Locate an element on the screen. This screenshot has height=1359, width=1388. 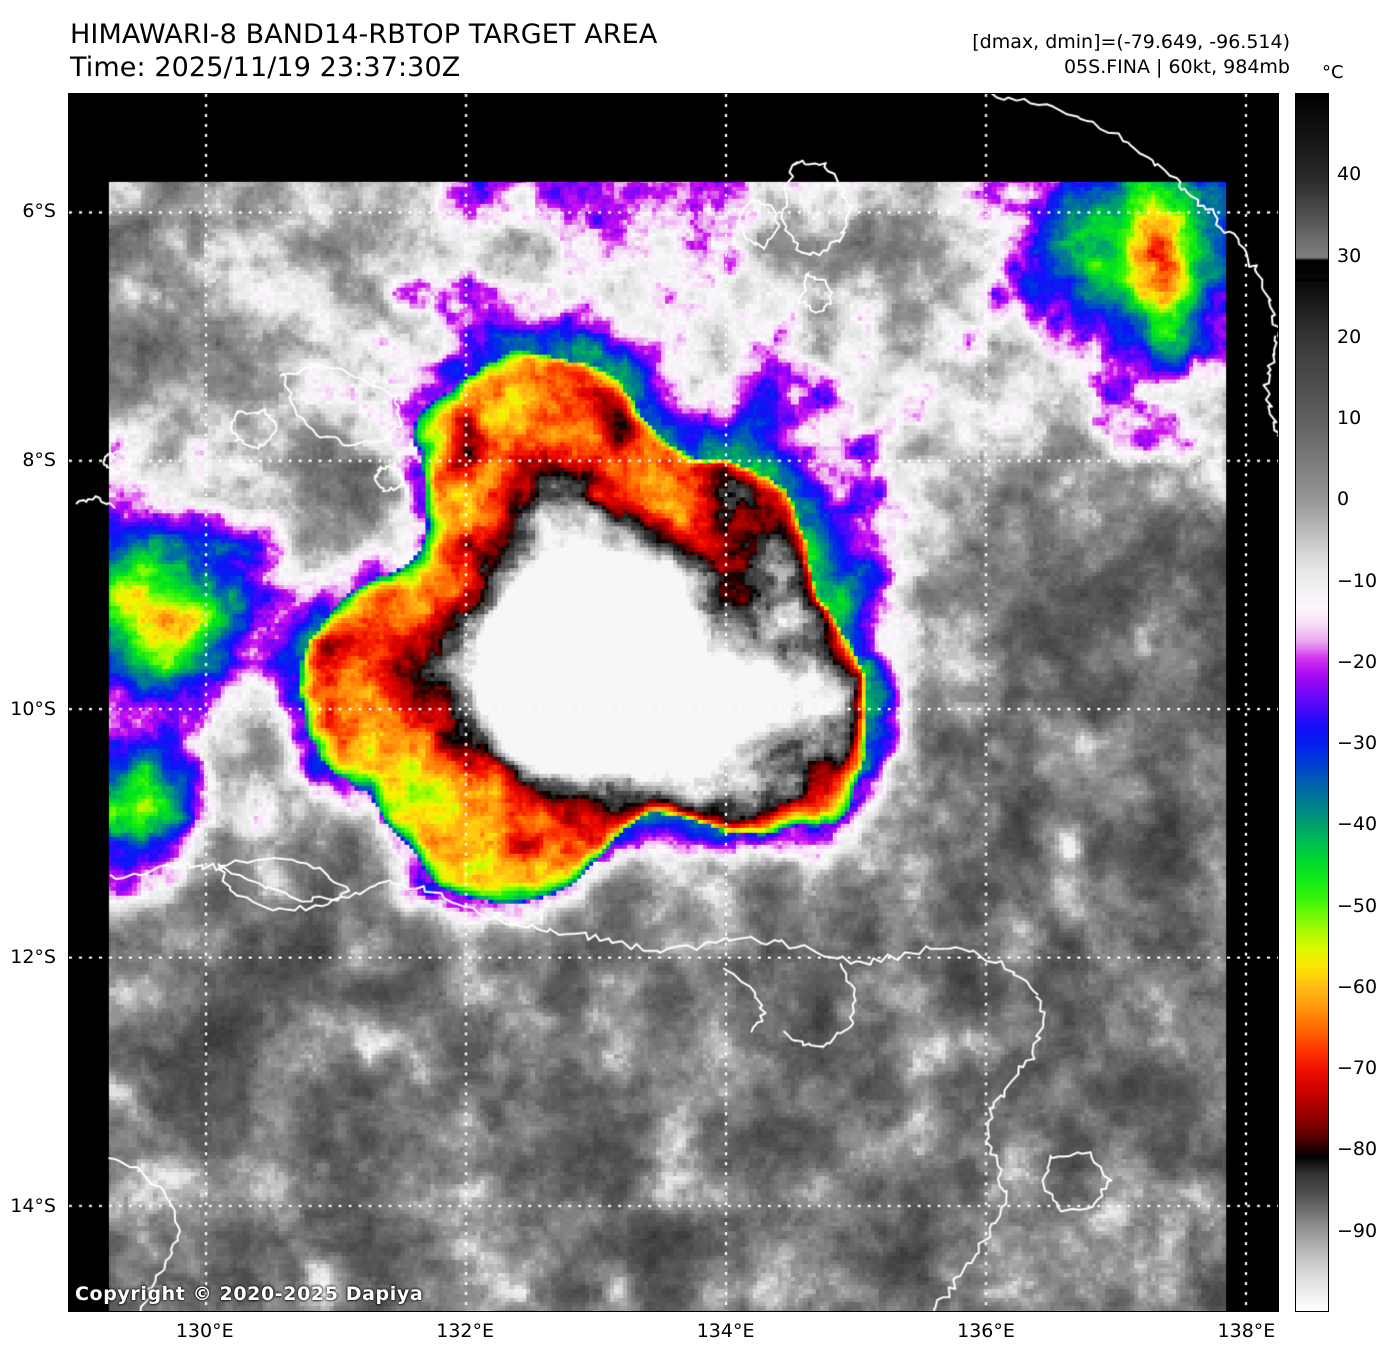
colorbar-upper-segment is located at coordinates (1312, 186).